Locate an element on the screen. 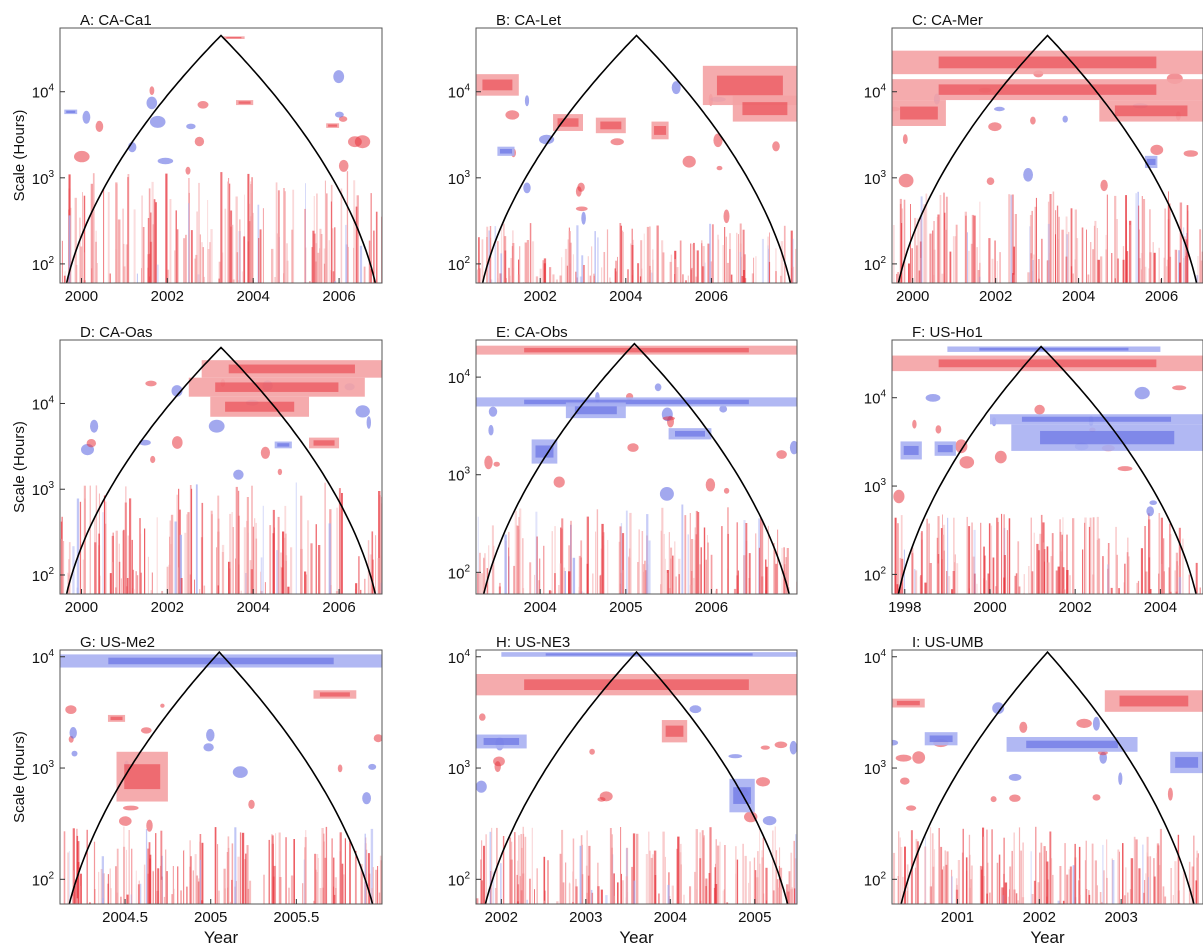 The height and width of the screenshot is (945, 1203). plot-area is located at coordinates (1047, 777).